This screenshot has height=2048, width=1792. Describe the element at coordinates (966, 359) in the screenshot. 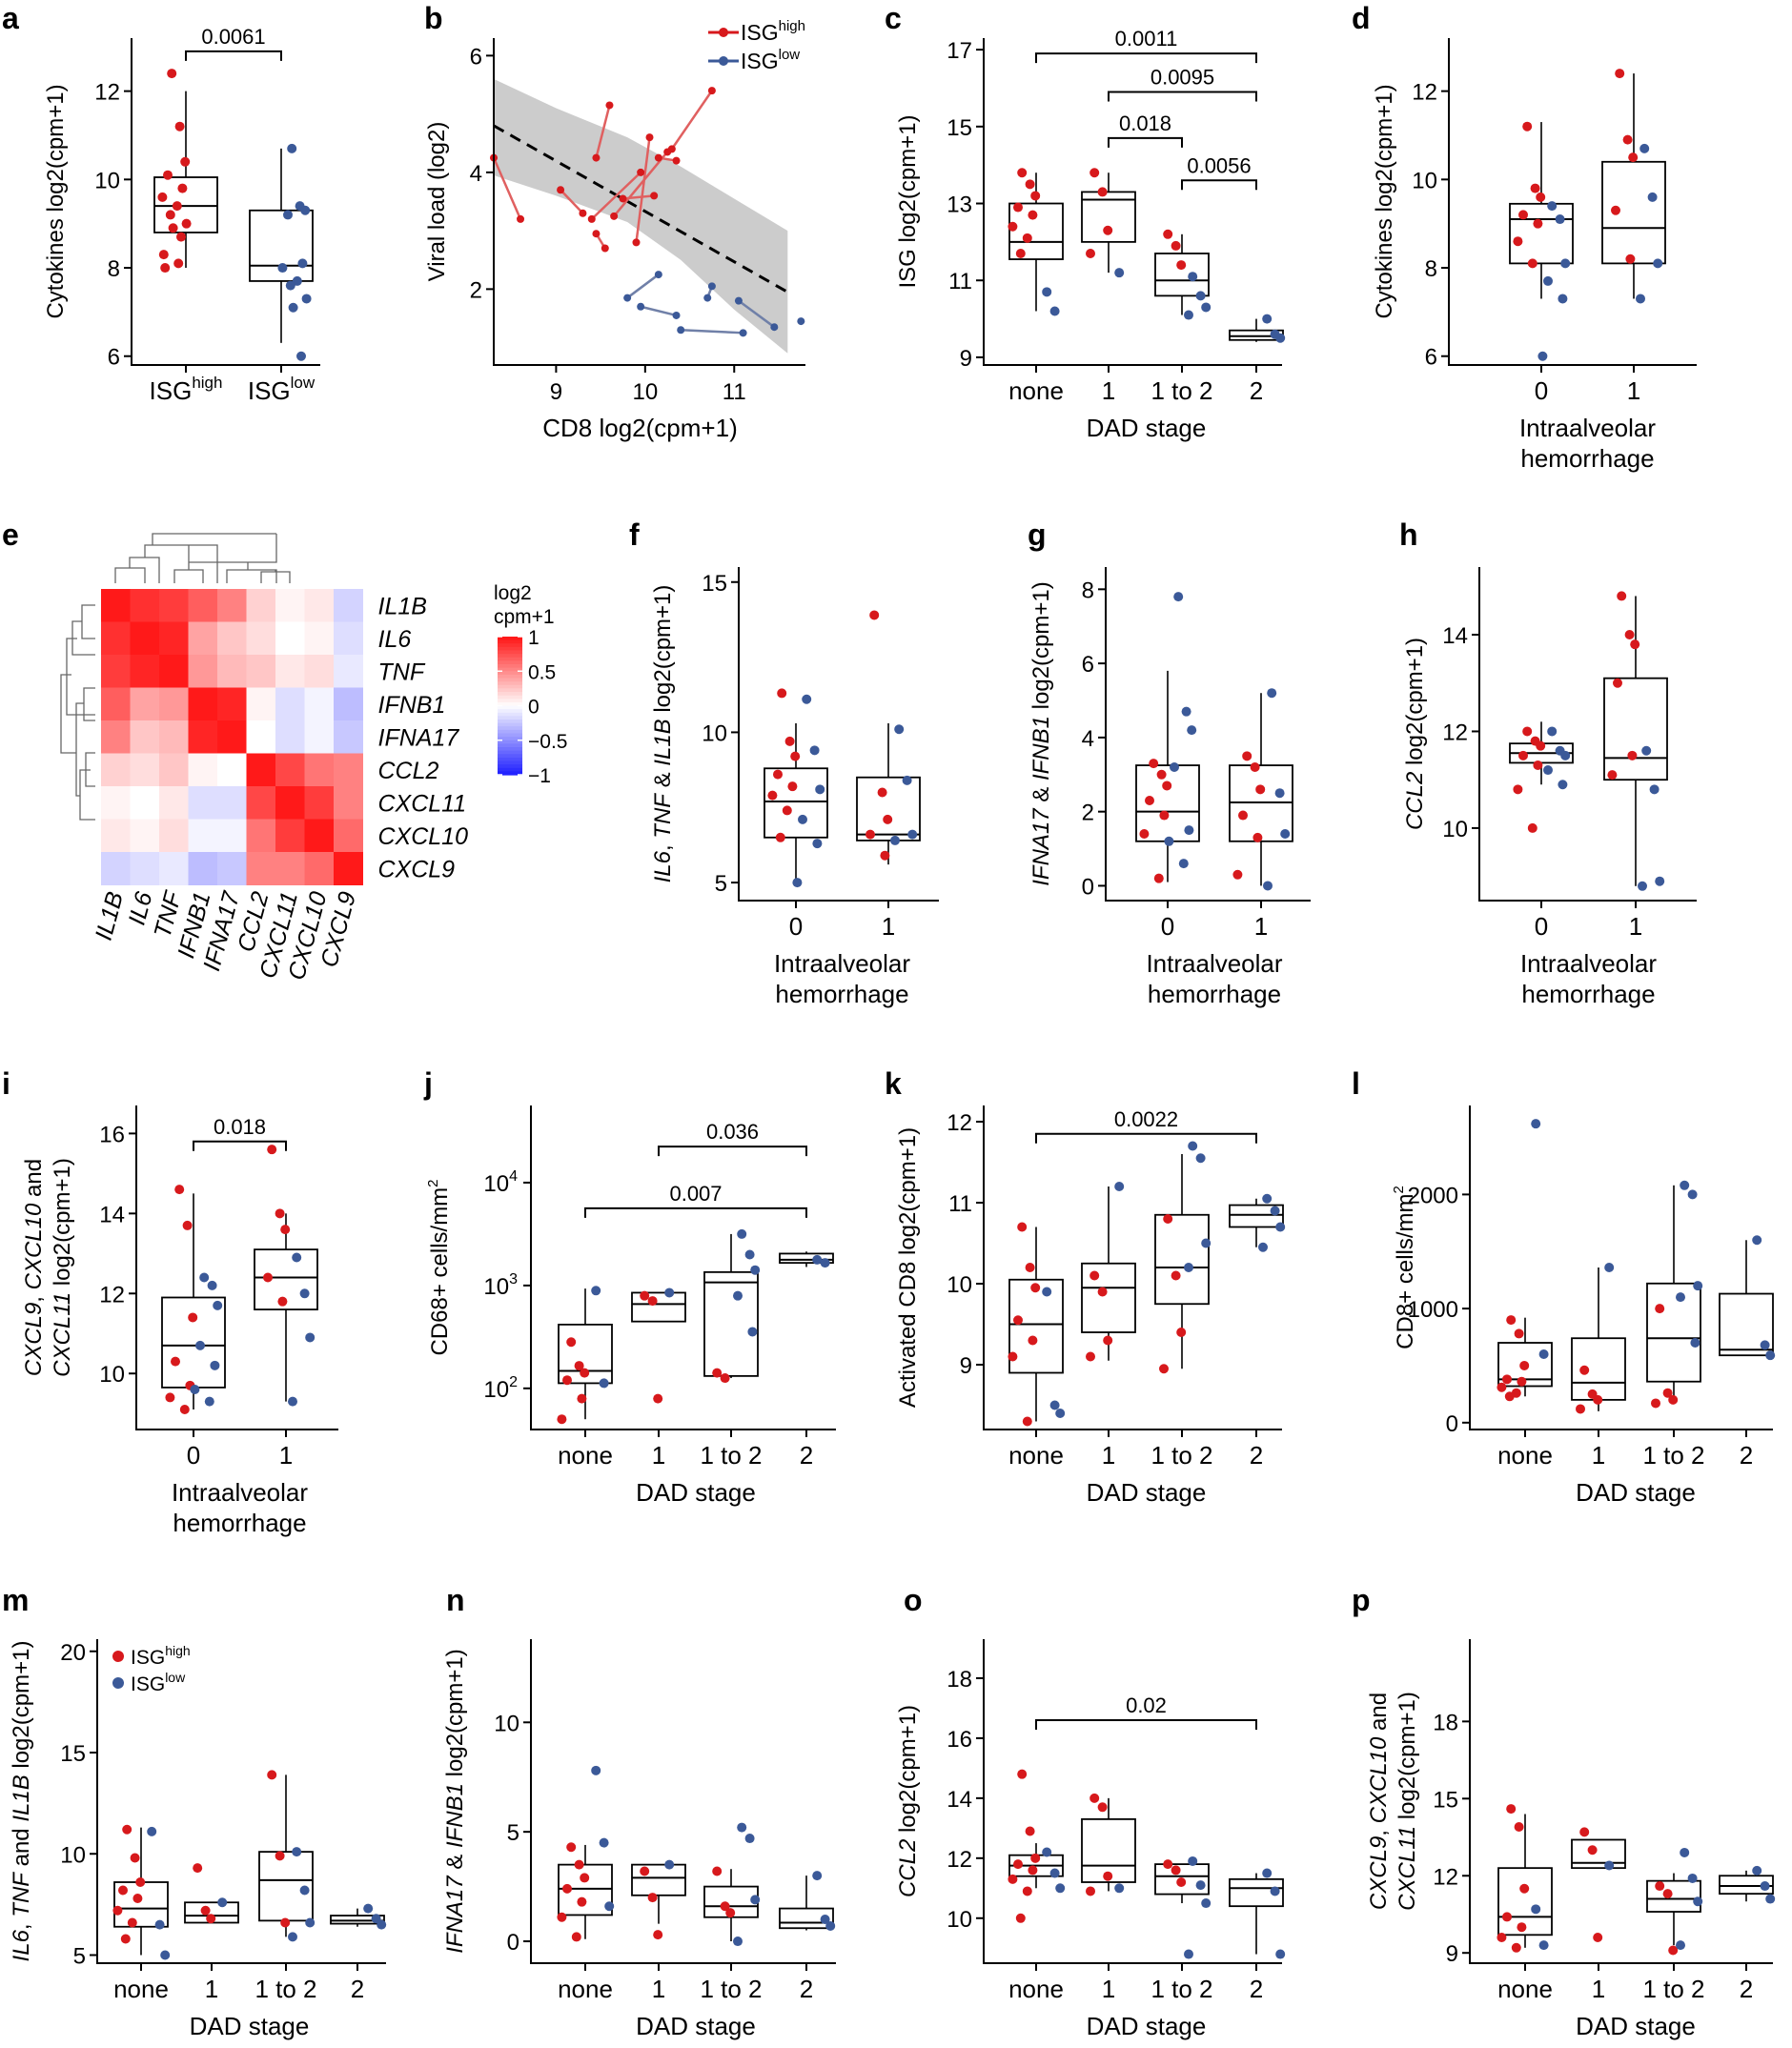

I see `y-tick-label: 9` at that location.